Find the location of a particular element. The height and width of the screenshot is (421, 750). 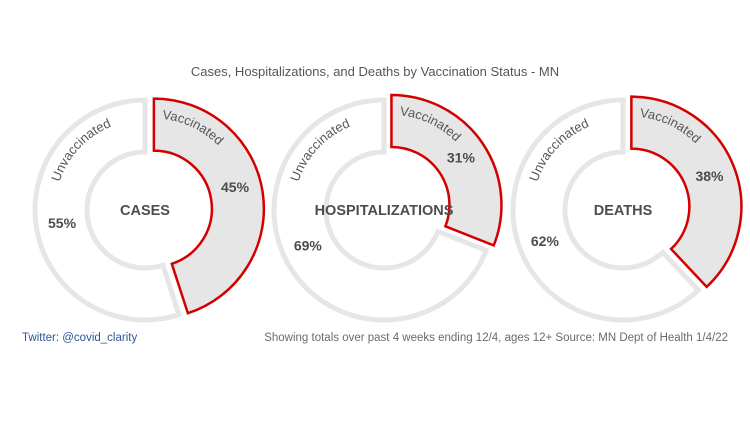

unvaccinated-percent: 69% is located at coordinates (308, 245).